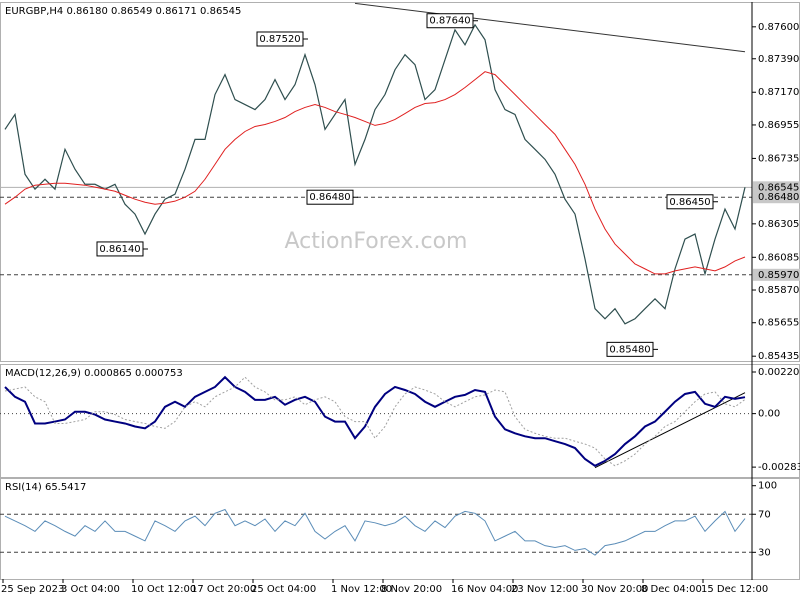 The width and height of the screenshot is (800, 600). Describe the element at coordinates (778, 224) in the screenshot. I see `y-tick-label: 0.86305` at that location.